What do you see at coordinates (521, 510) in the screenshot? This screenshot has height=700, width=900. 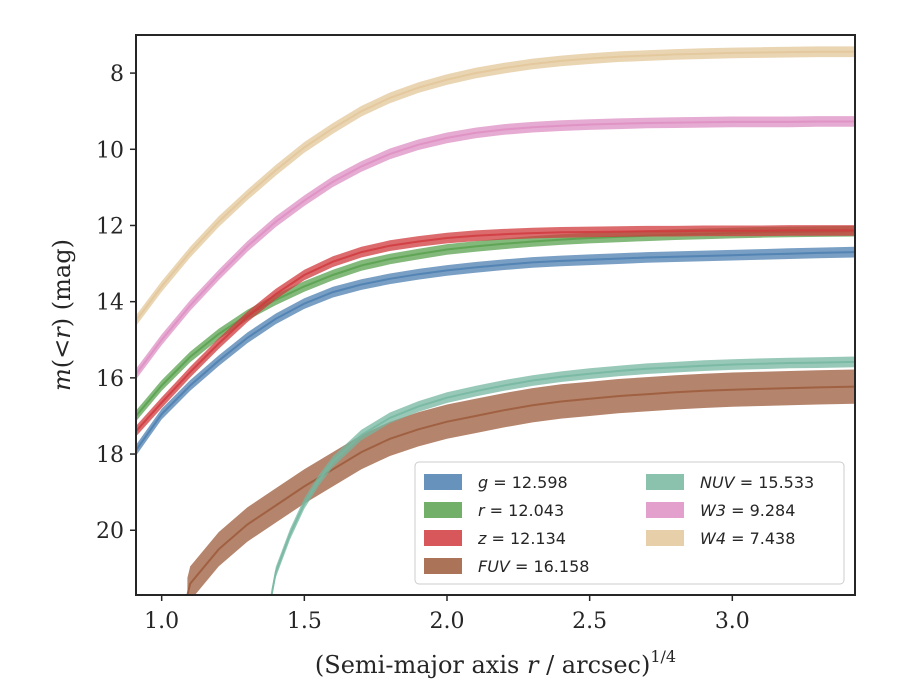 I see `legend-label-r: r = 12.043` at bounding box center [521, 510].